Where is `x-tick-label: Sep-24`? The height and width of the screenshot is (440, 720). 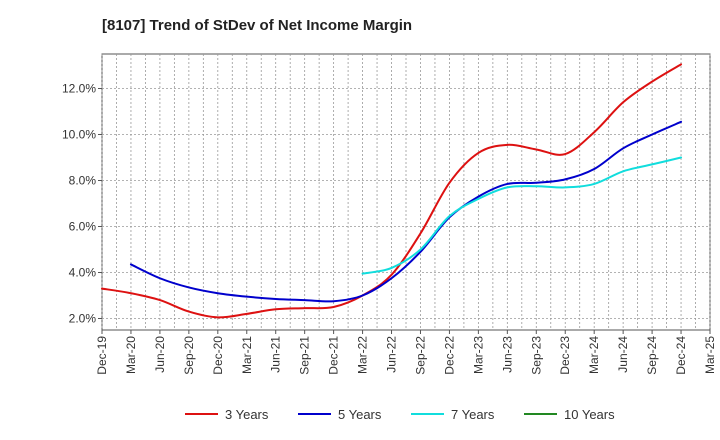 x-tick-label: Sep-24 is located at coordinates (652, 355).